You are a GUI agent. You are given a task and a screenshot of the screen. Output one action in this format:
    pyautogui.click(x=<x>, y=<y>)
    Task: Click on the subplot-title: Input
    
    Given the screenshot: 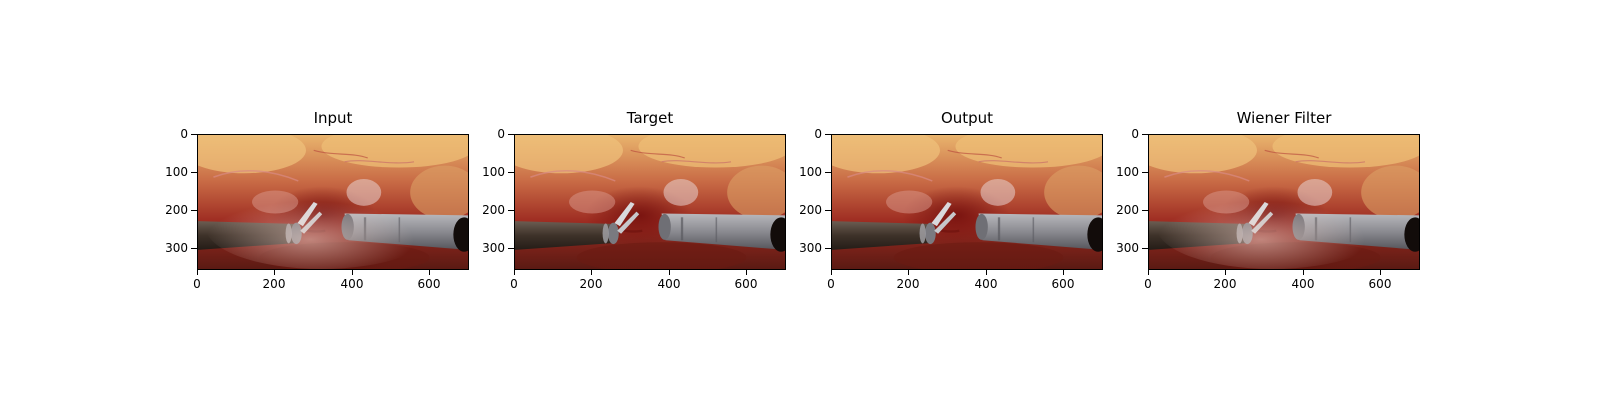 What is the action you would take?
    pyautogui.click(x=333, y=118)
    